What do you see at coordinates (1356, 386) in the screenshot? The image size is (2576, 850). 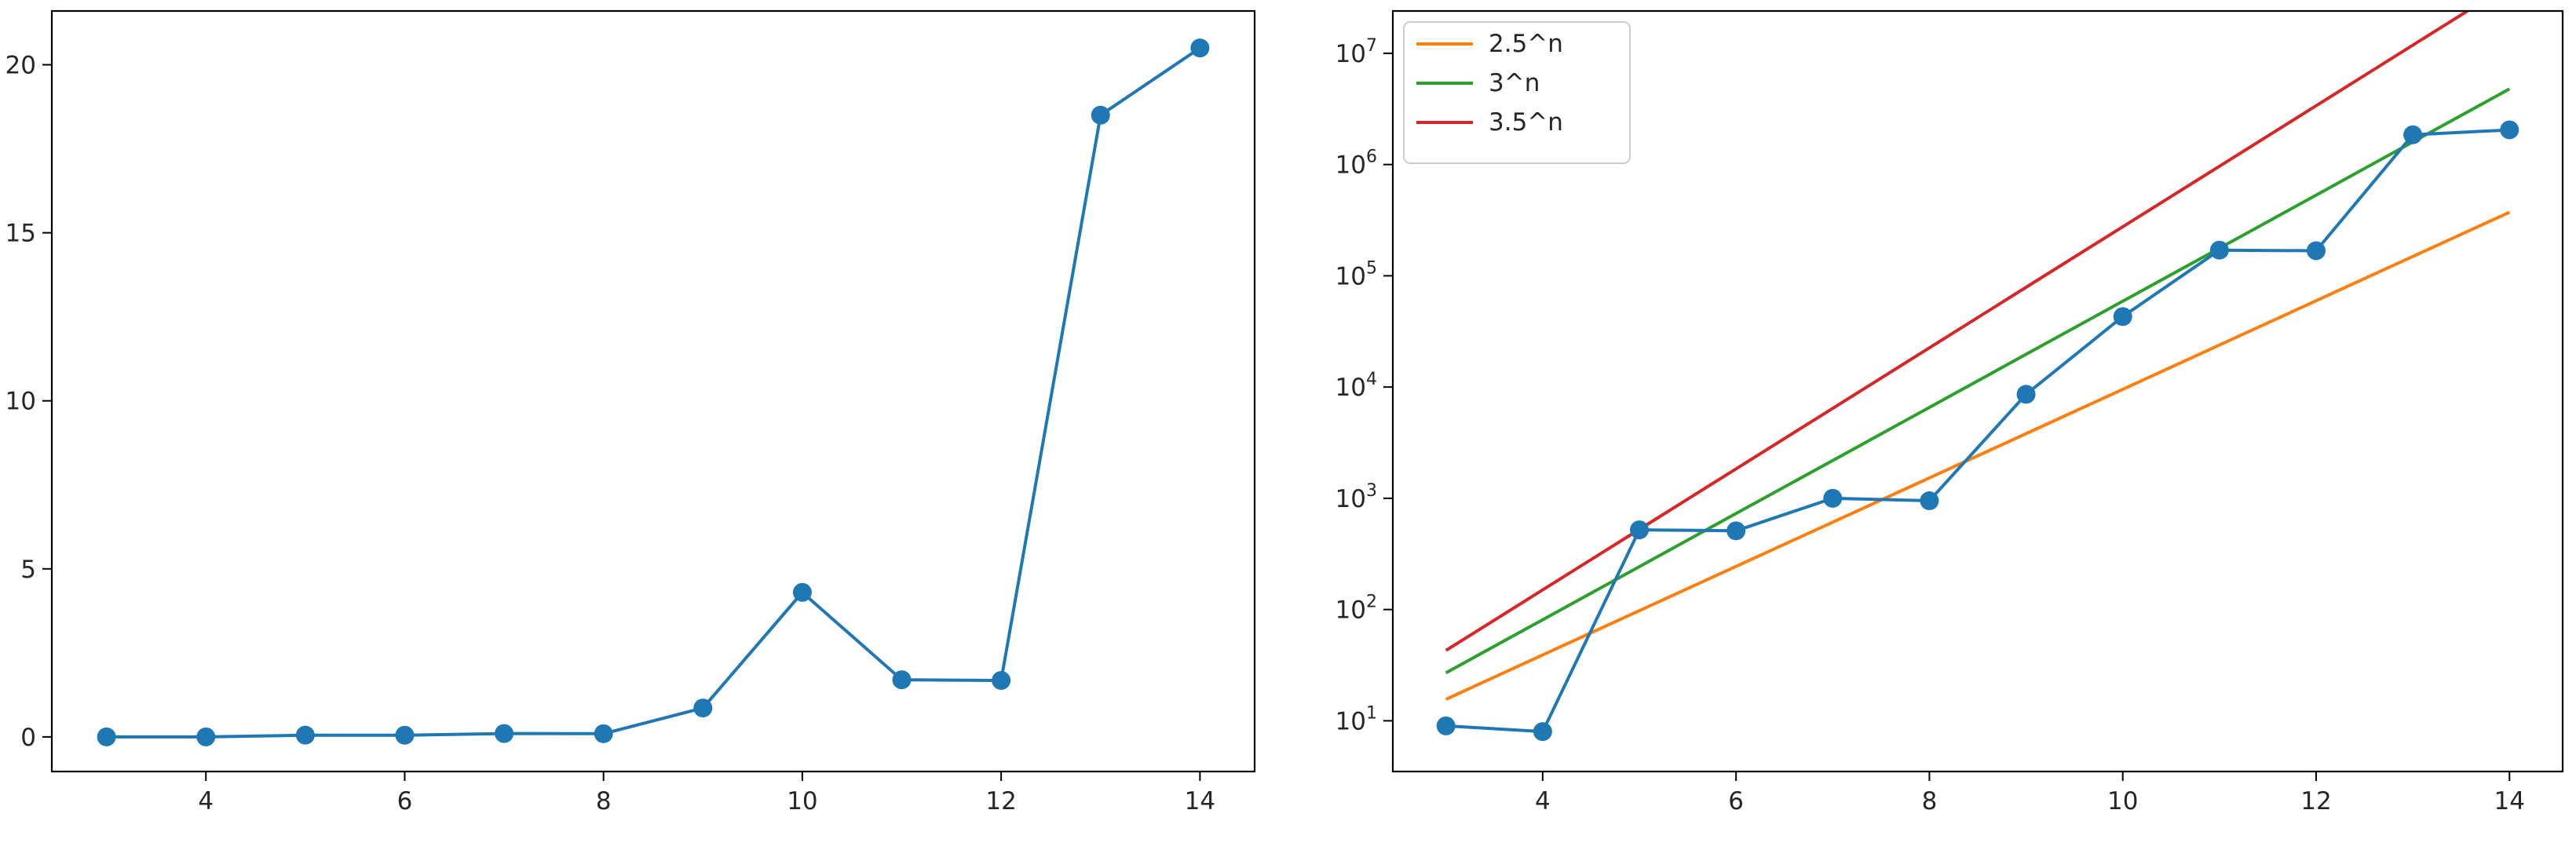 I see `y-tick-label-10000: 10⁴` at bounding box center [1356, 386].